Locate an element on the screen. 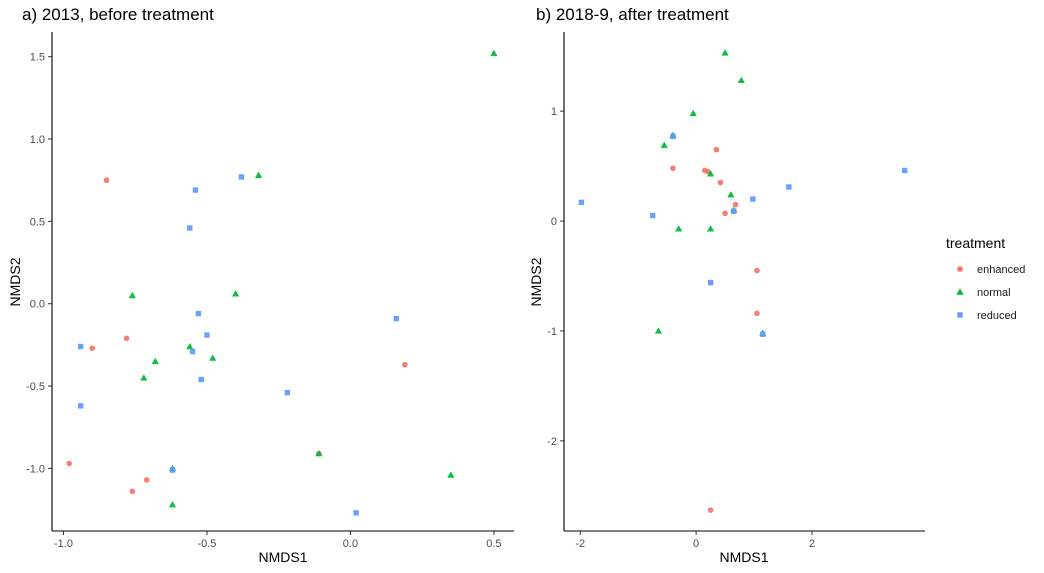  legend-items: enhanced normal reduced is located at coordinates (990, 293).